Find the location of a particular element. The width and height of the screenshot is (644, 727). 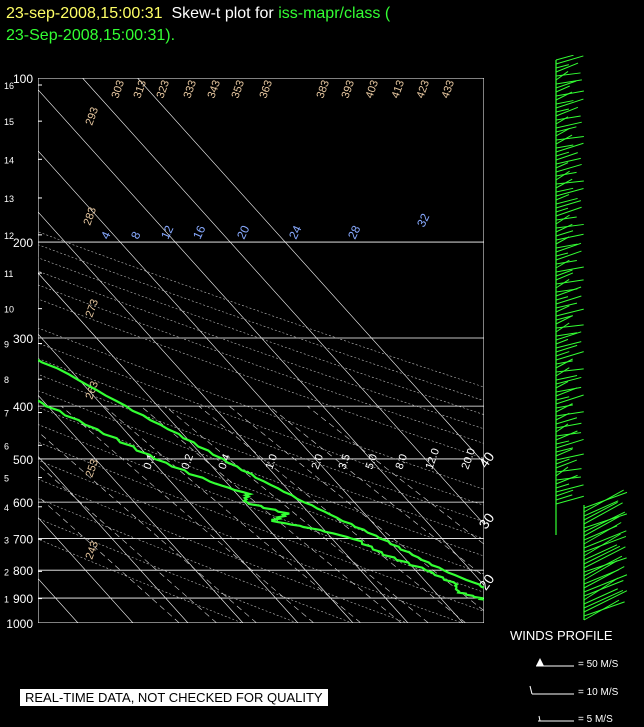

isotherm-label: 30 is located at coordinates (486, 521).